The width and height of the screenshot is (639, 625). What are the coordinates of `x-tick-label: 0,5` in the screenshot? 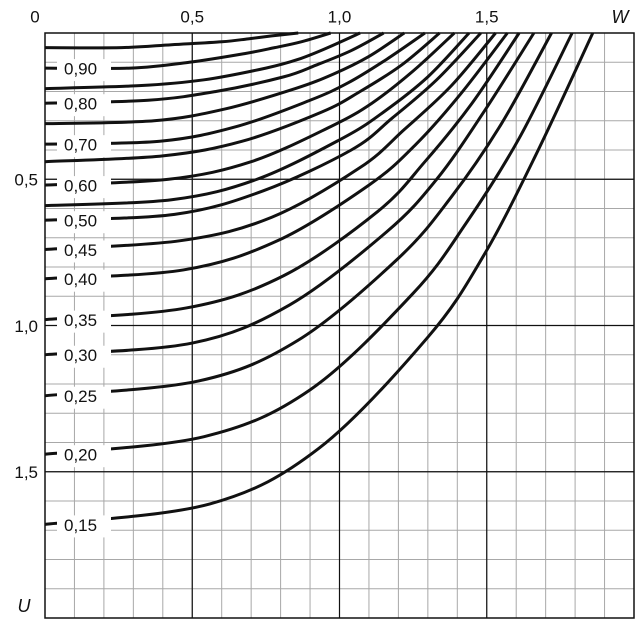 It's located at (192, 16).